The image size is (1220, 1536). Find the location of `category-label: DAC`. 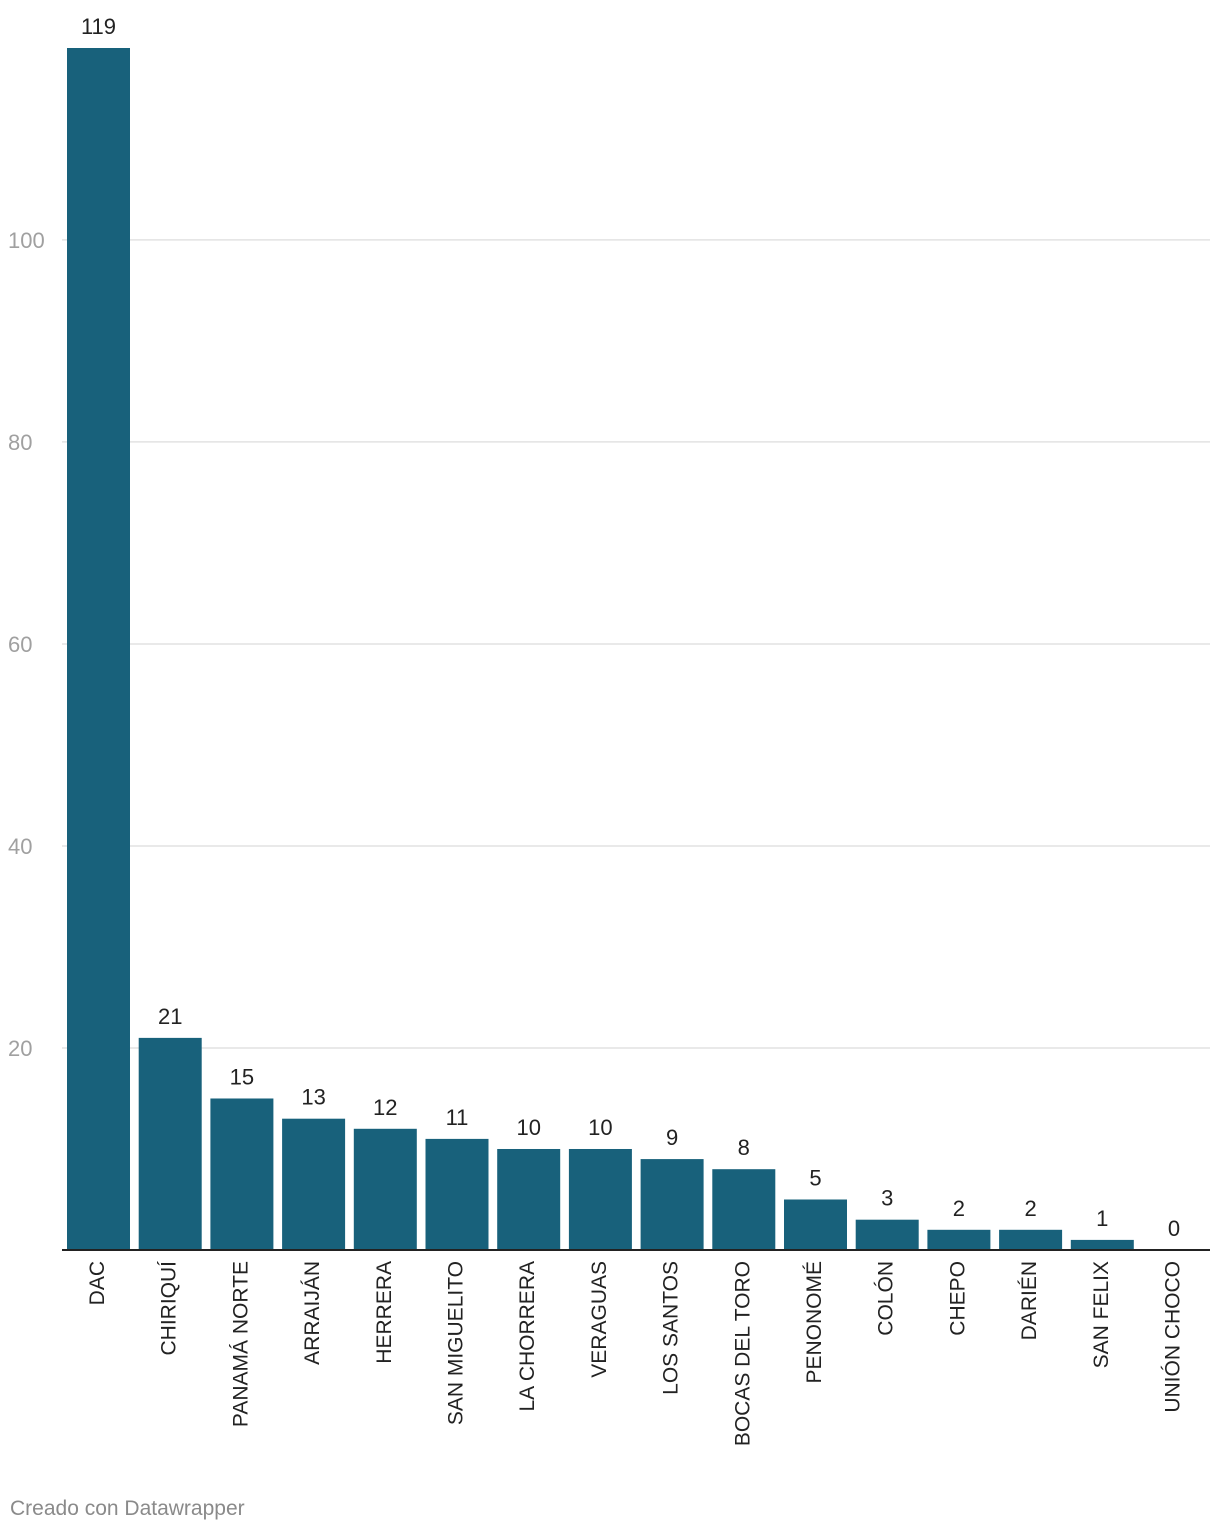

category-label: DAC is located at coordinates (97, 1283).